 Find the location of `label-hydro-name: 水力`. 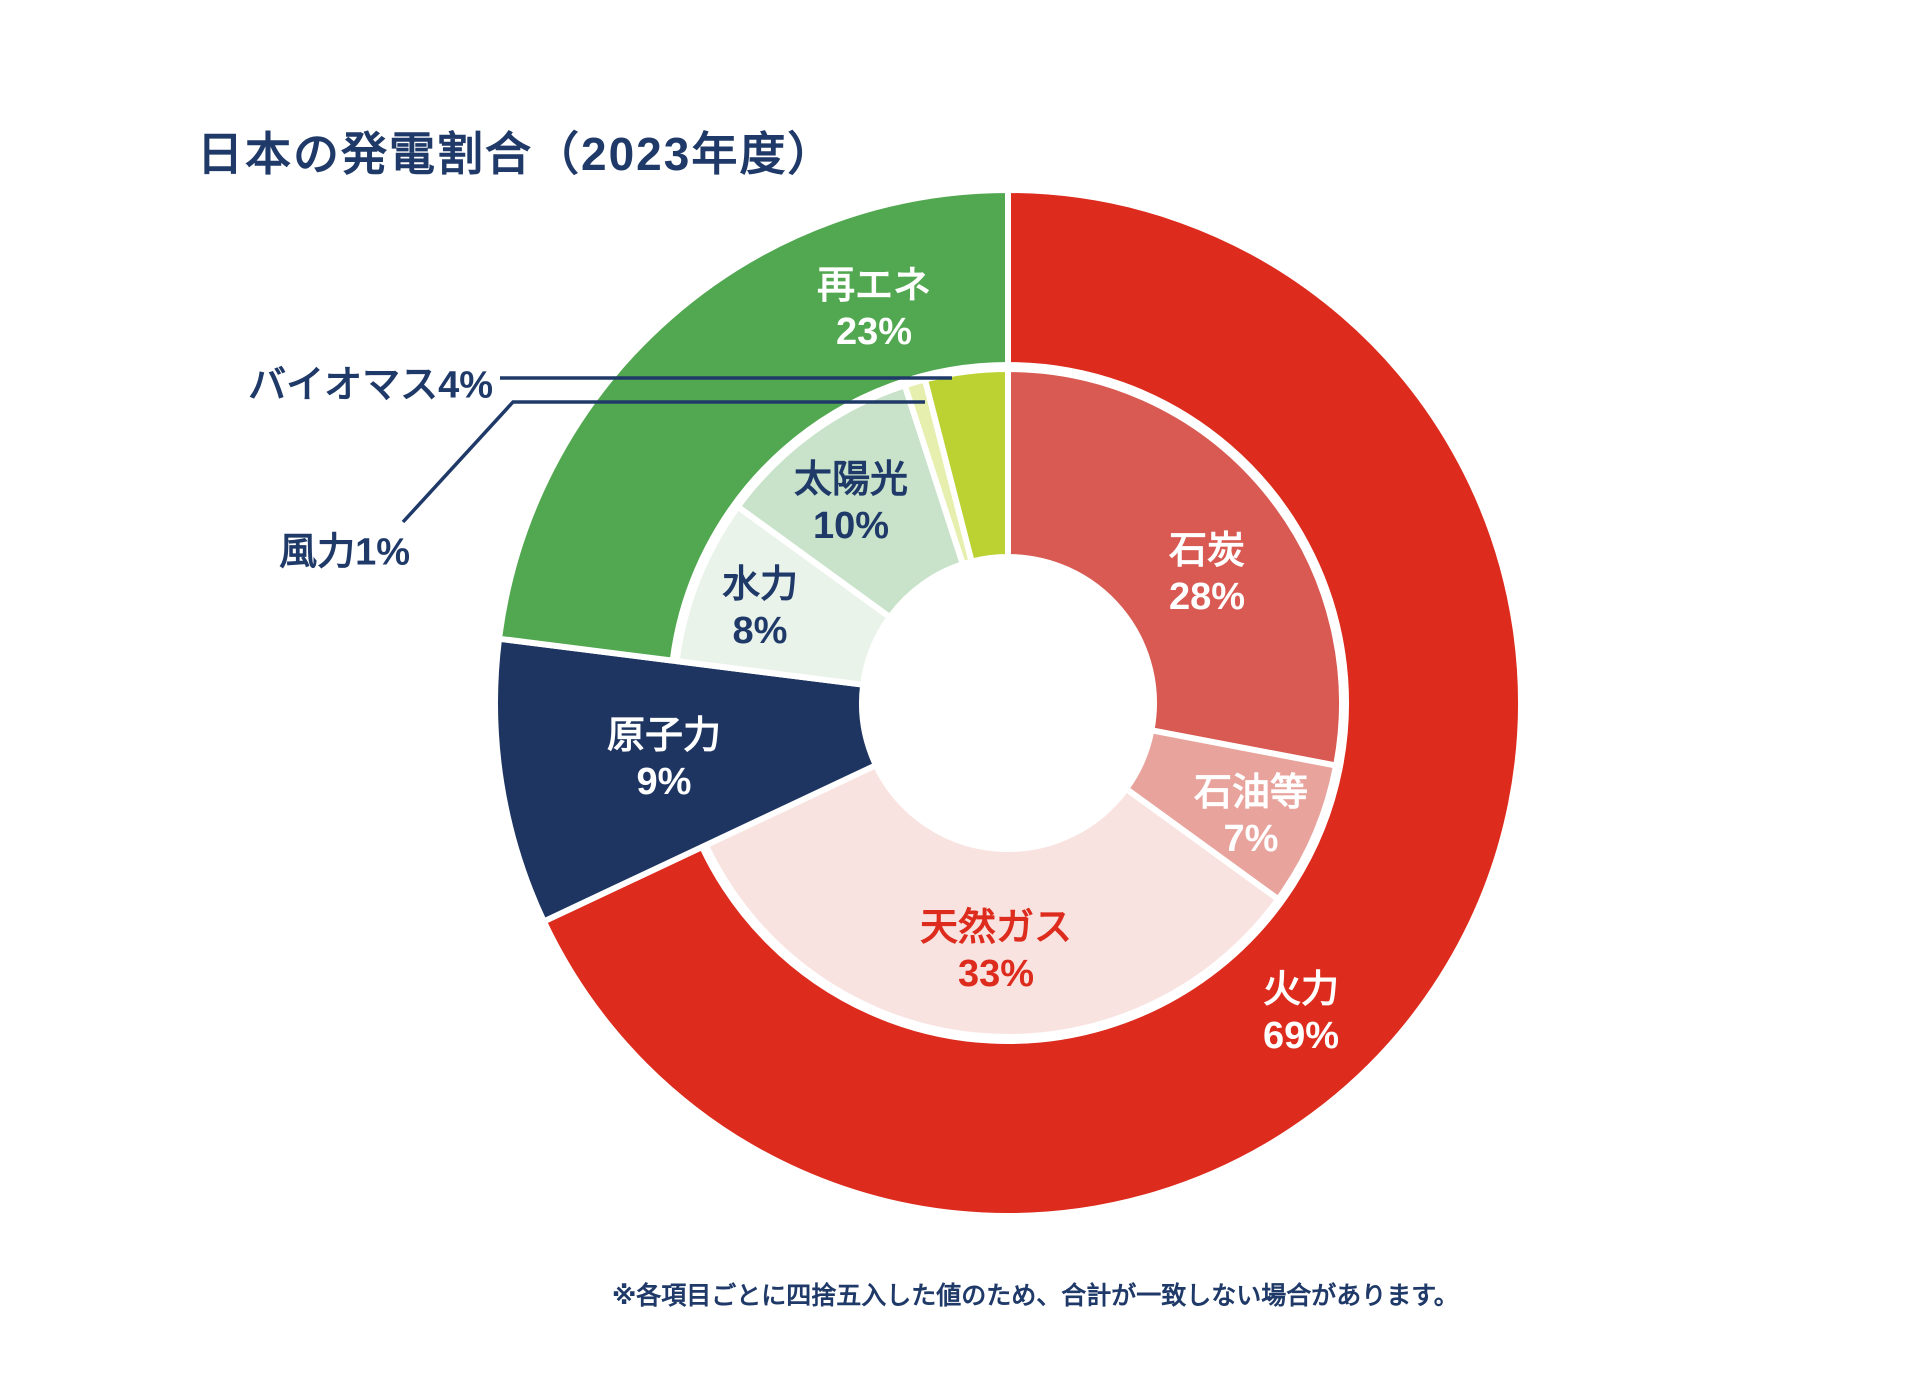

label-hydro-name: 水力 is located at coordinates (760, 585).